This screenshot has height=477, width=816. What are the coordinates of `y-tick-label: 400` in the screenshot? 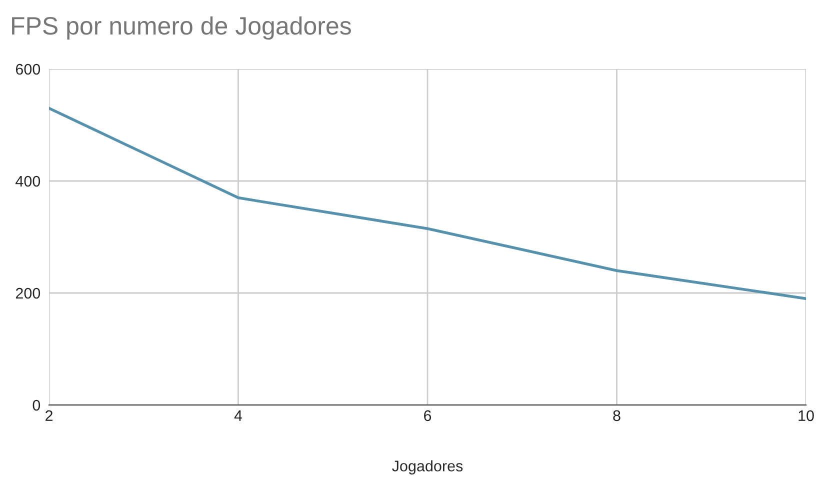 It's located at (28, 181).